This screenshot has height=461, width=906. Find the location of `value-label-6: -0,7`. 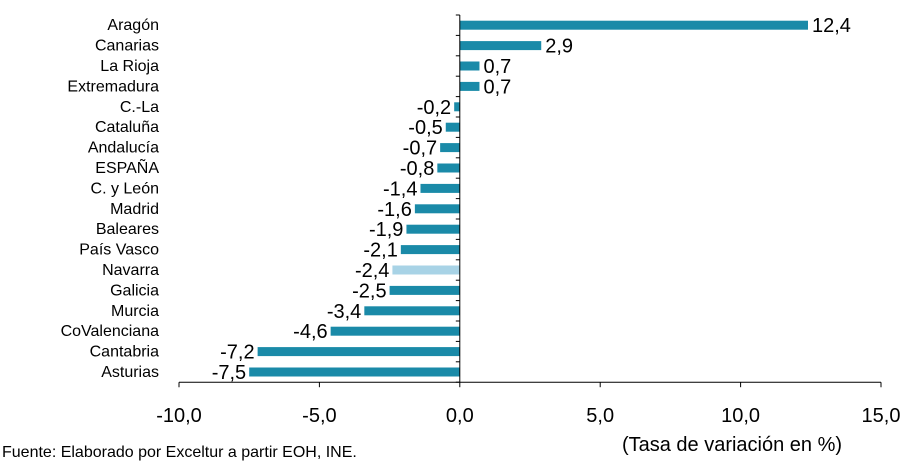

value-label-6: -0,7 is located at coordinates (420, 149).